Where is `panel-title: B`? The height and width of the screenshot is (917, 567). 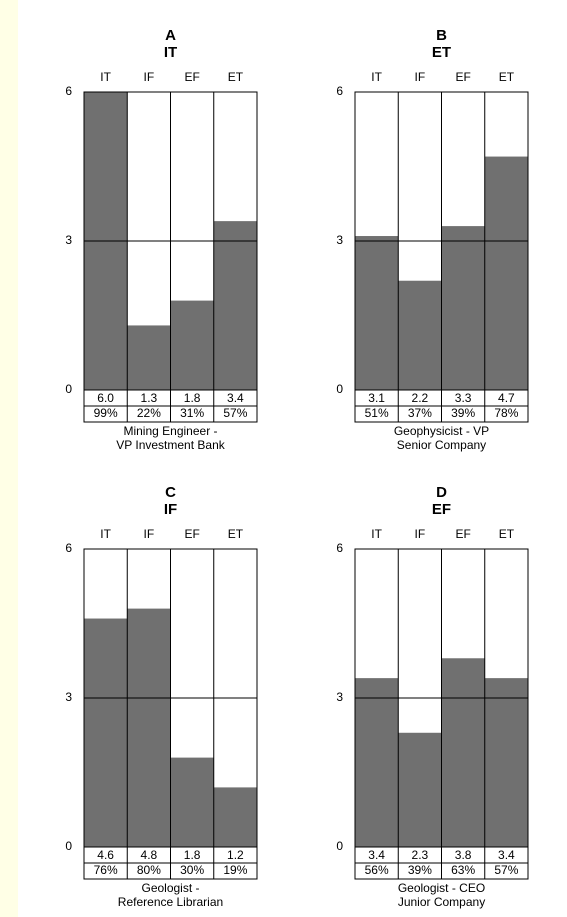
panel-title: B is located at coordinates (441, 35).